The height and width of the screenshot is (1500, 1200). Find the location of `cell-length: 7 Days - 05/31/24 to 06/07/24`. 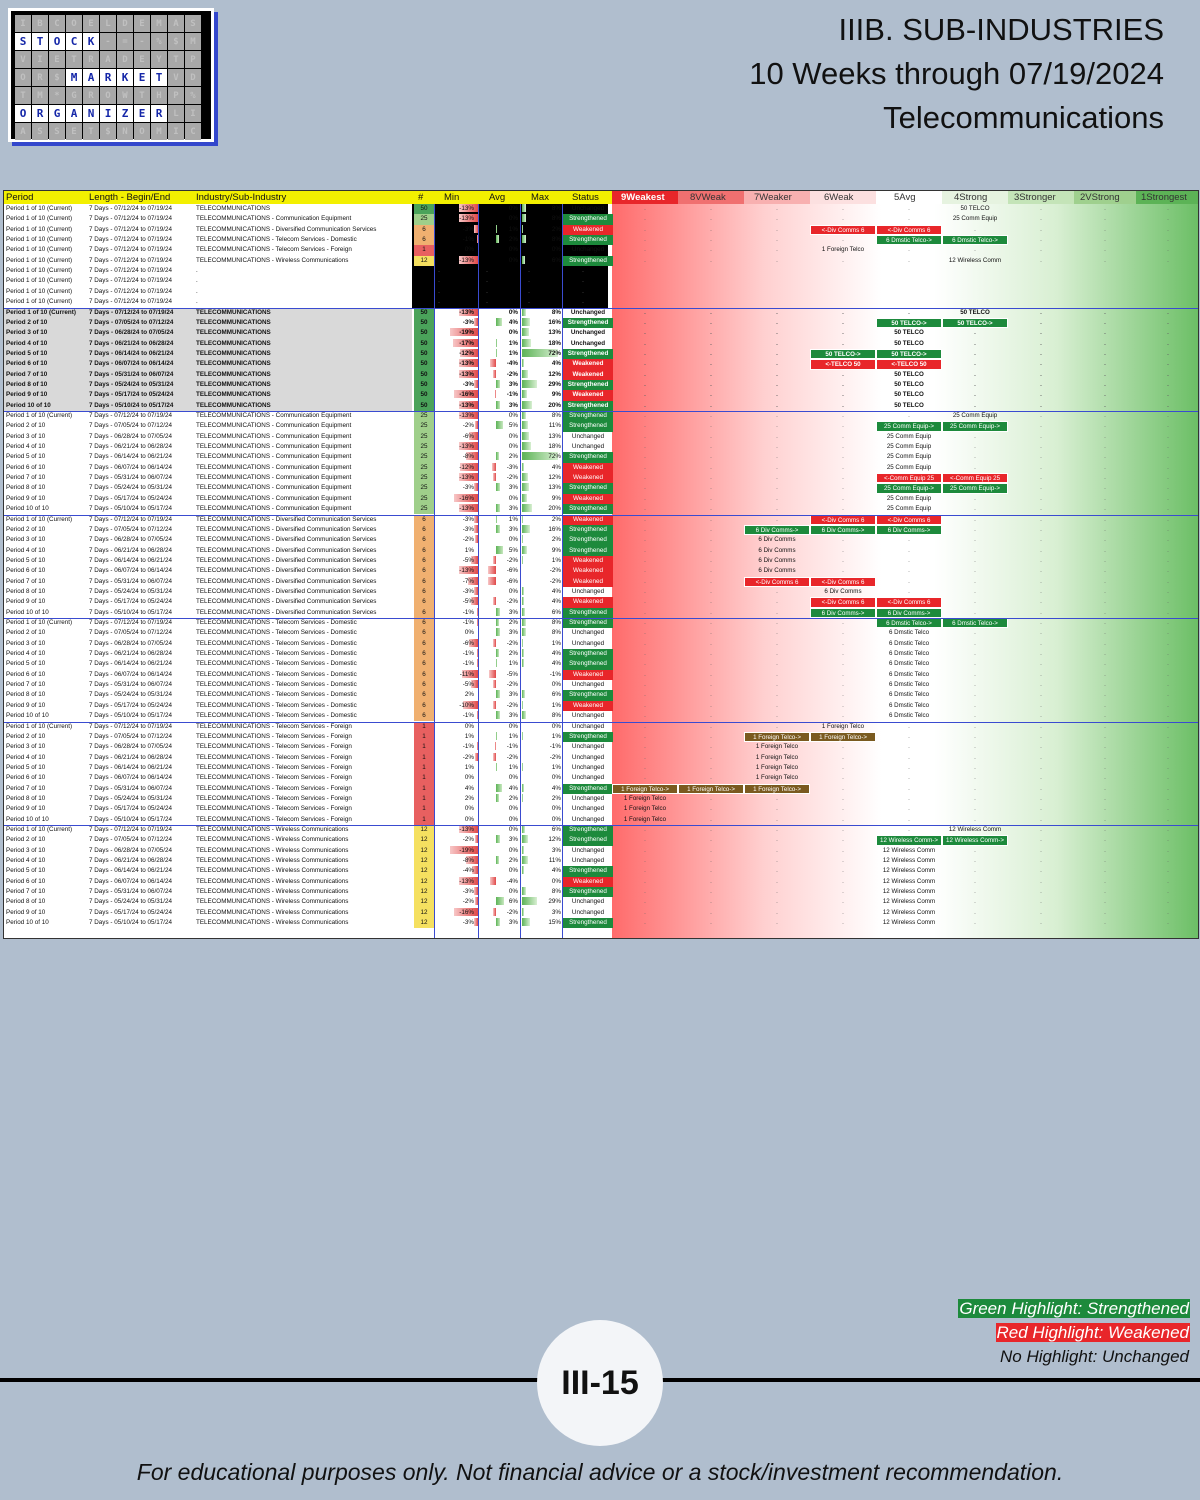

cell-length: 7 Days - 05/31/24 to 06/07/24 is located at coordinates (130, 892).